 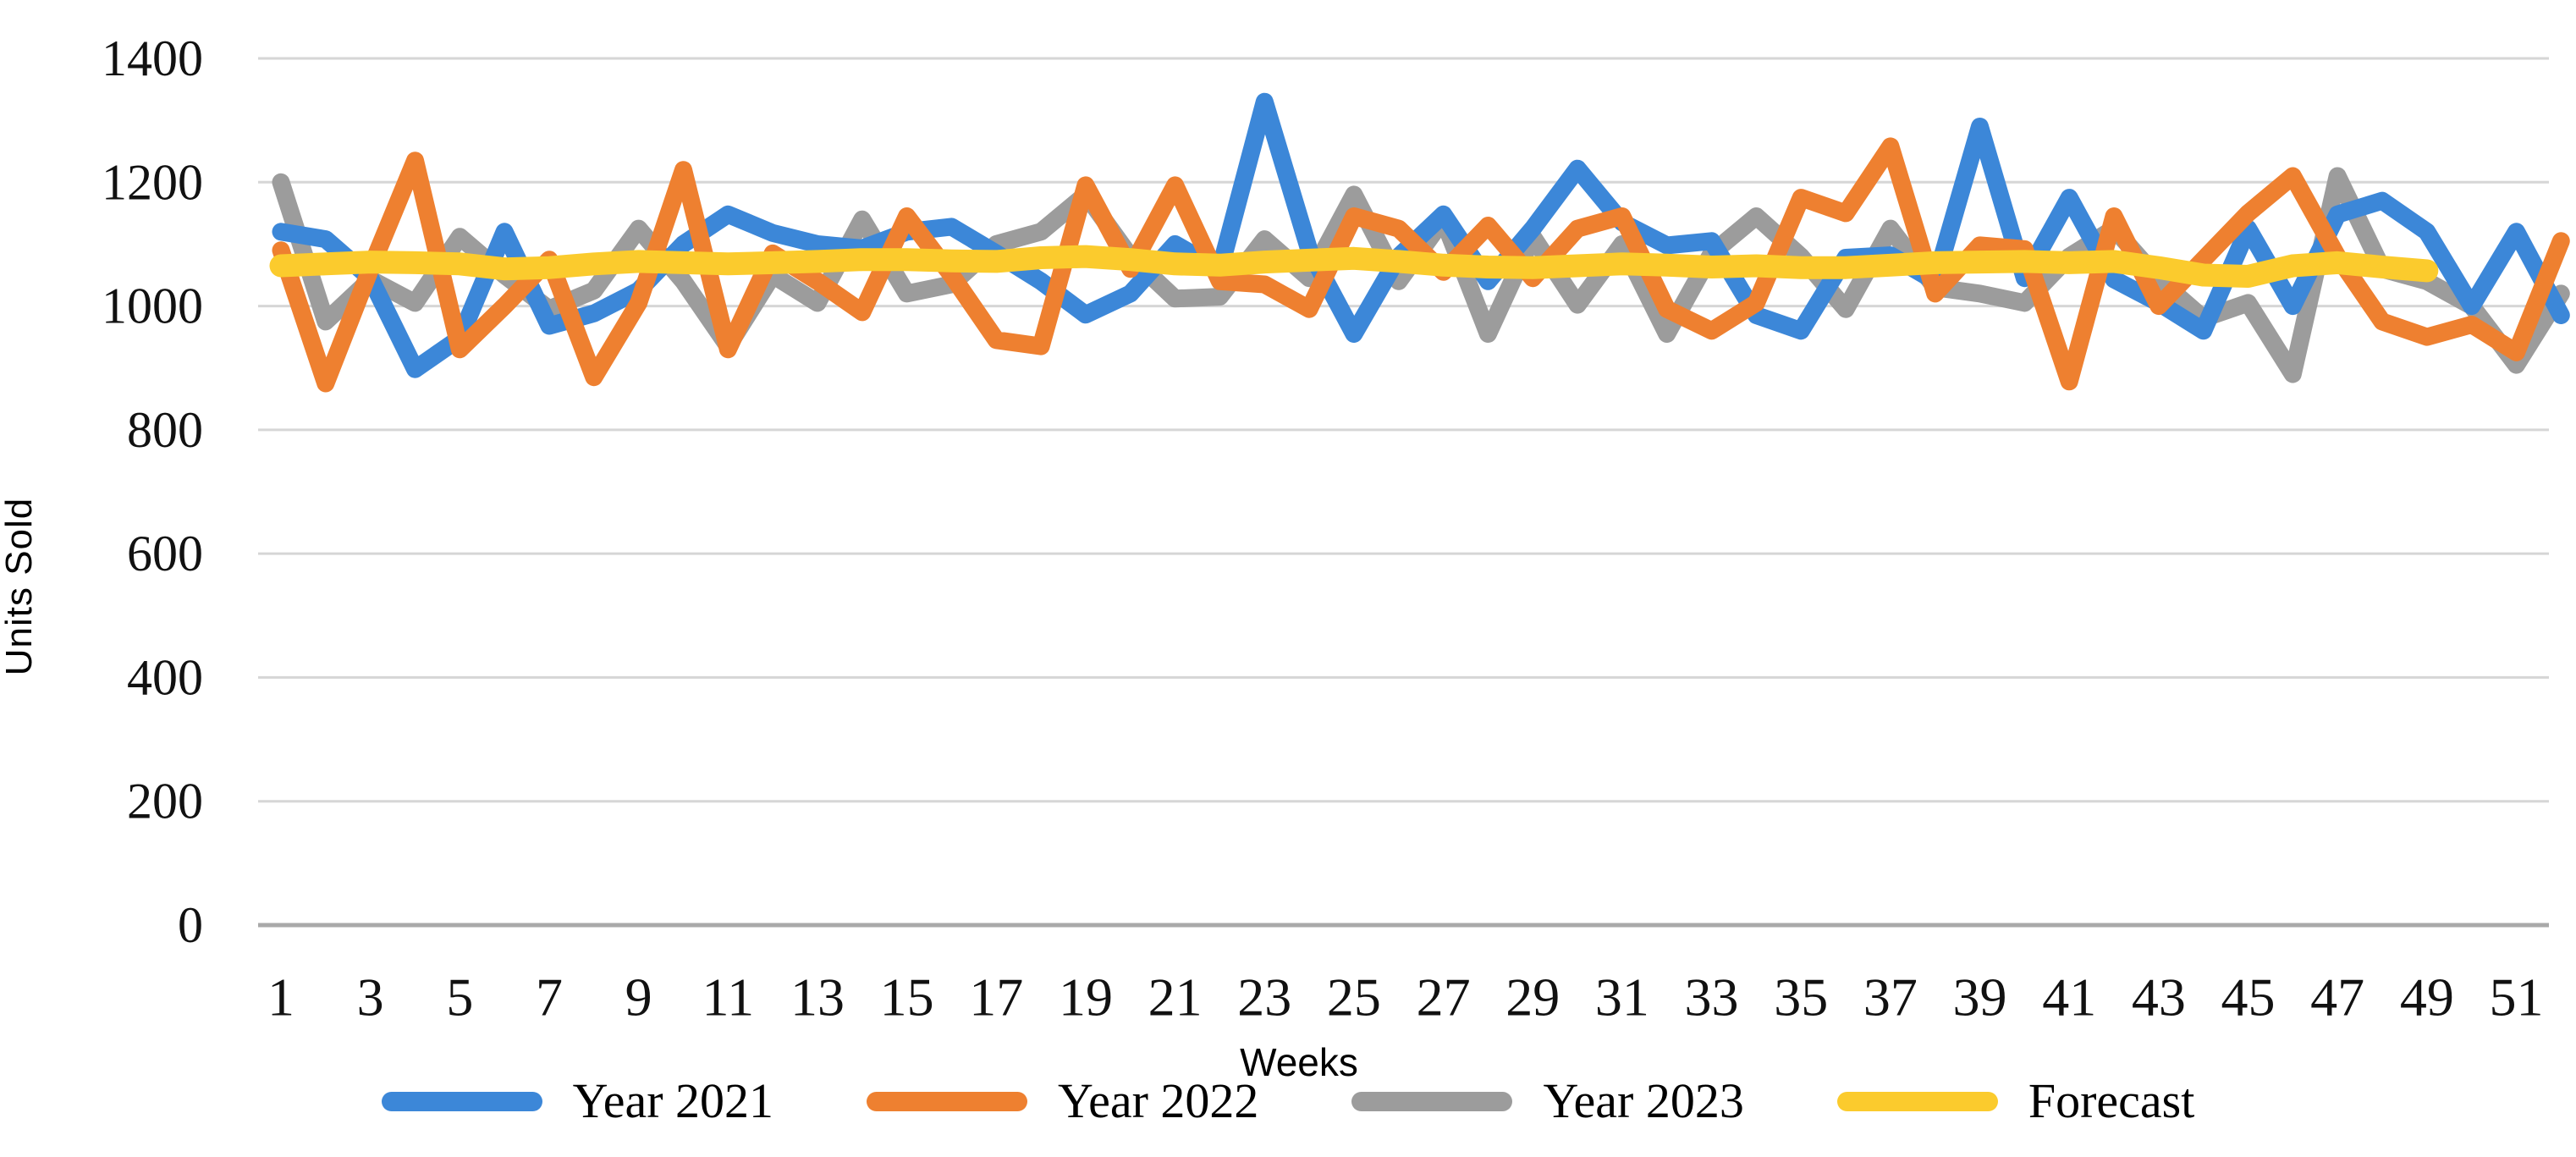 I want to click on x-tick-label: 21, so click(x=1175, y=997).